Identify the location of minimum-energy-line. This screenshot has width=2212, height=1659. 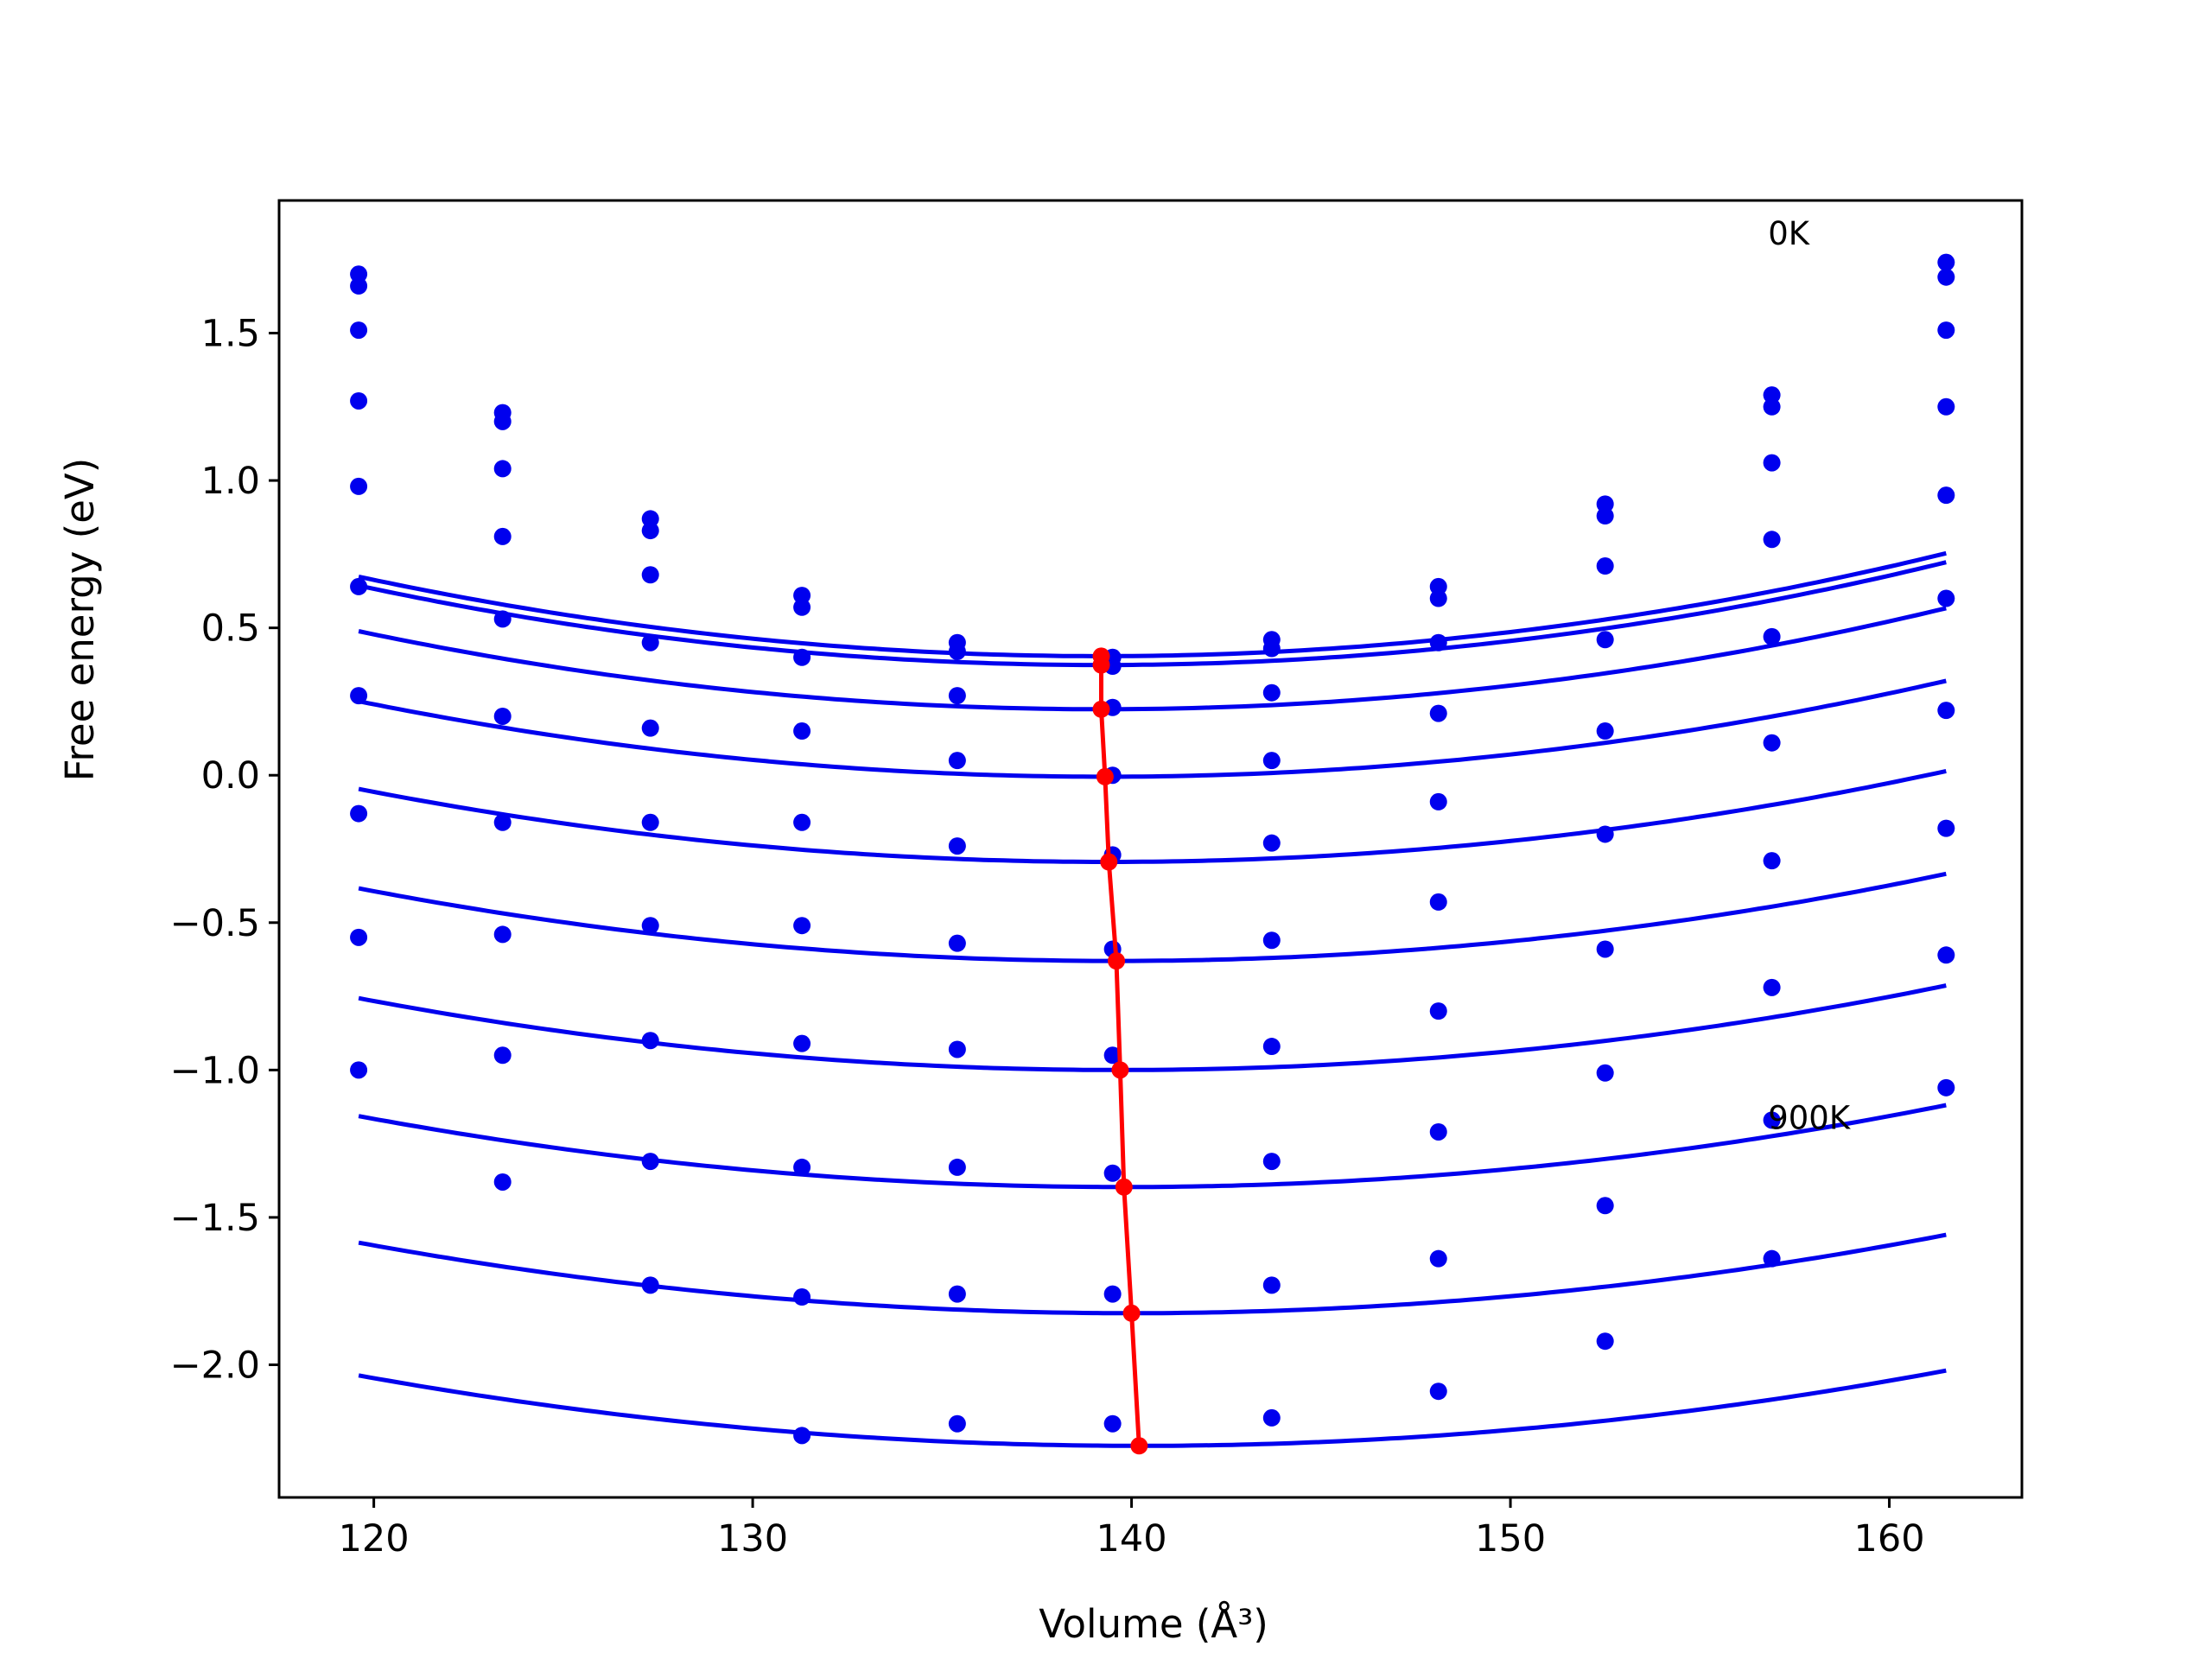
(1120, 1051).